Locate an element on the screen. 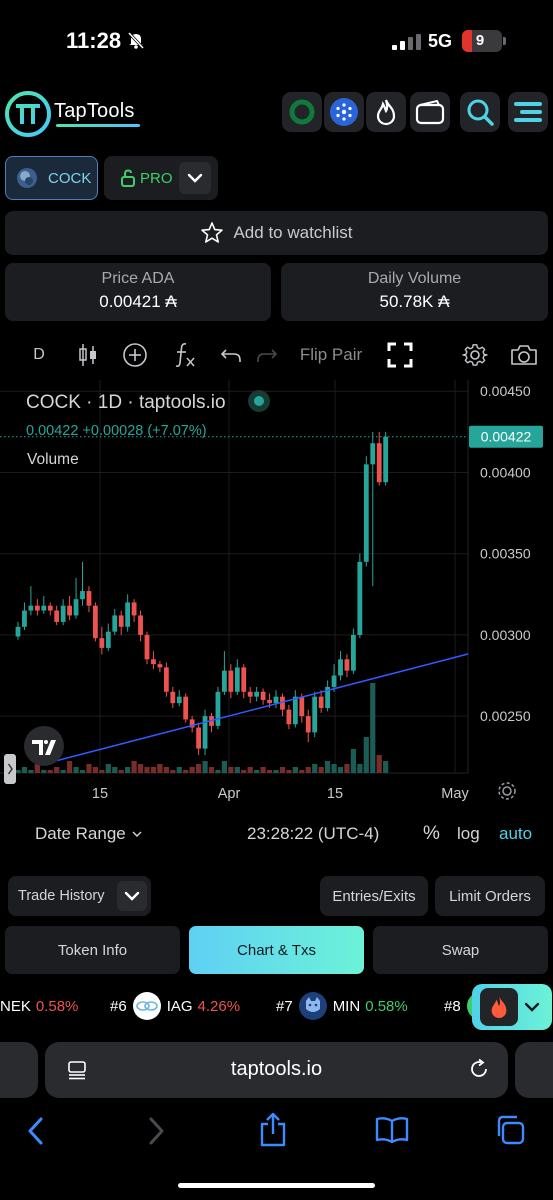 The width and height of the screenshot is (553, 1200). back-icon is located at coordinates (36, 1131).